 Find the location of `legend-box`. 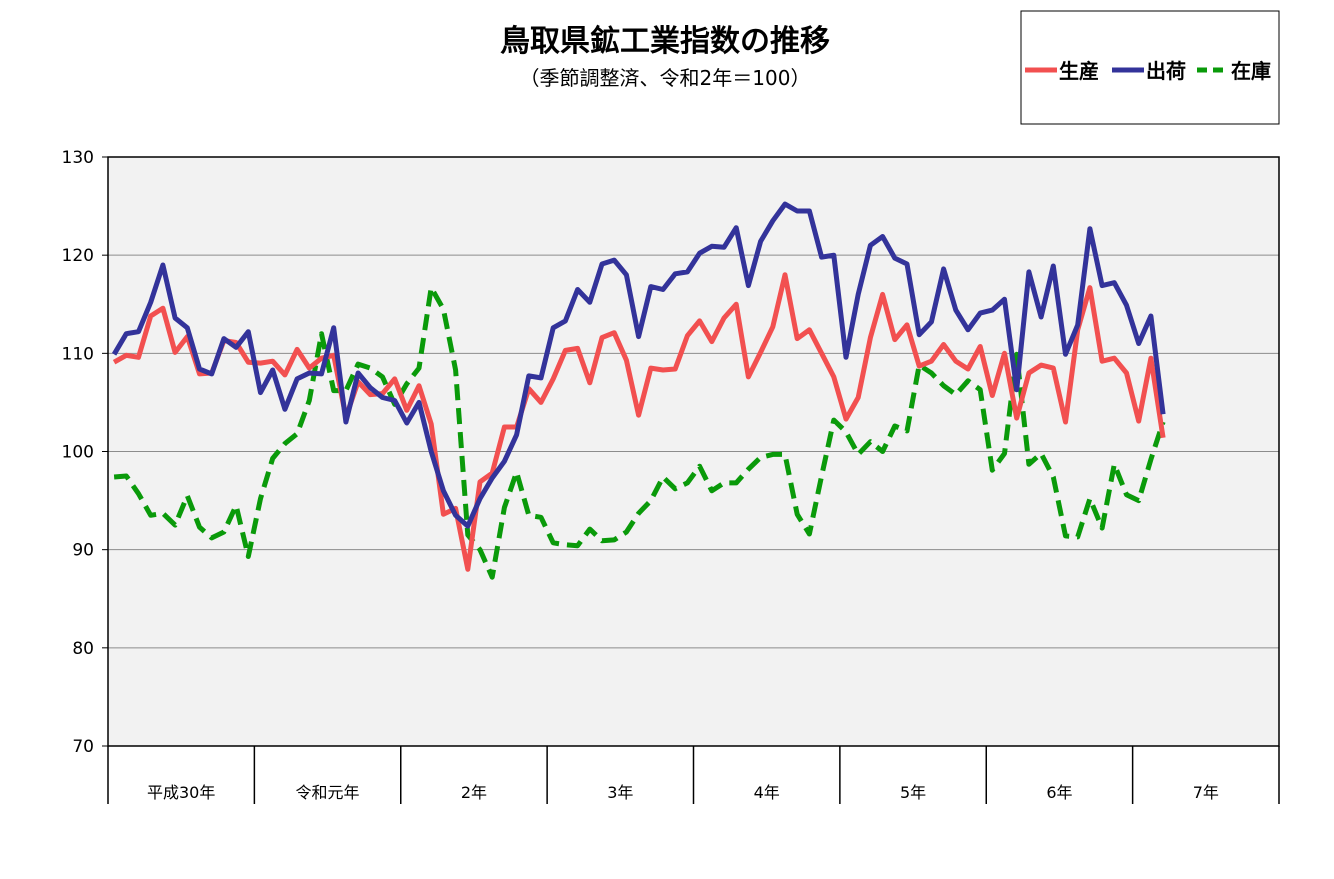

legend-box is located at coordinates (1150, 67).